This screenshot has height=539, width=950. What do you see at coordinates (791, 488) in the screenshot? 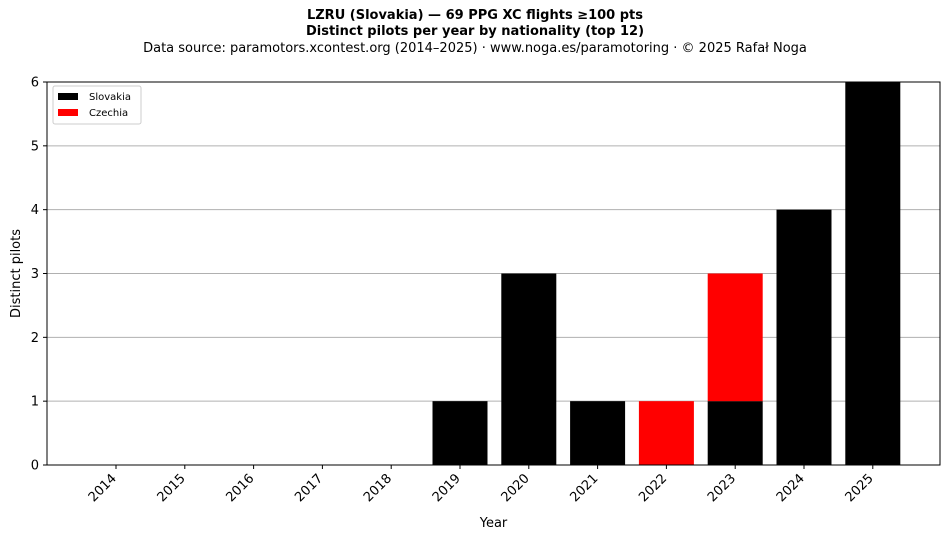
I see `x-tick-label: 2024` at bounding box center [791, 488].